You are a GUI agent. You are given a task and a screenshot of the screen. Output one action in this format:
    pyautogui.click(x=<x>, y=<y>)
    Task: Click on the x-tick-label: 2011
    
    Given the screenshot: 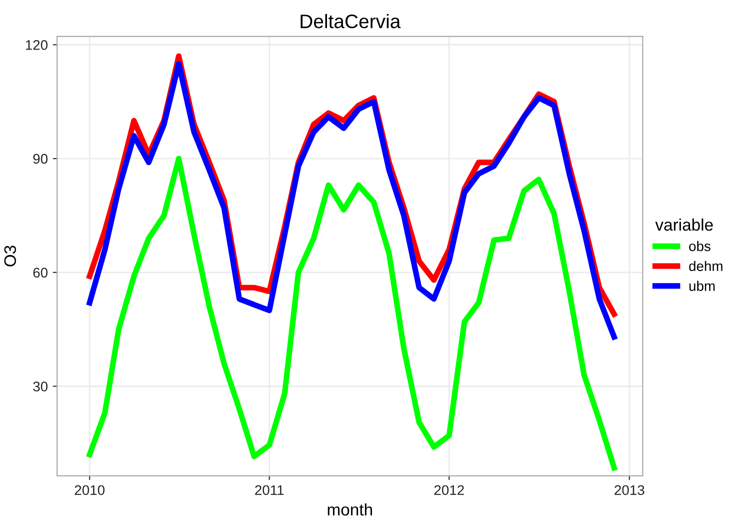 What is the action you would take?
    pyautogui.click(x=269, y=490)
    